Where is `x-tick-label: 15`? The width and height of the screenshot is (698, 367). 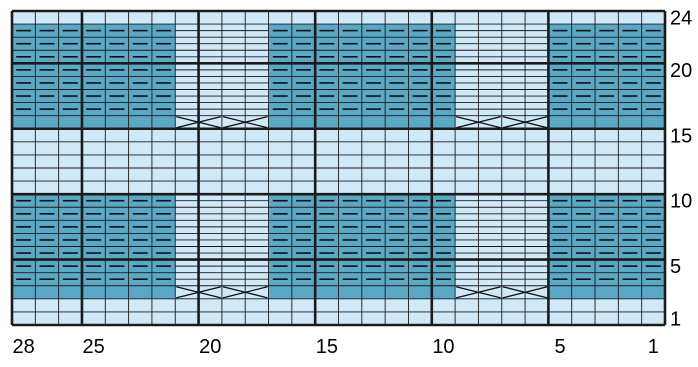 x-tick-label: 15 is located at coordinates (327, 347).